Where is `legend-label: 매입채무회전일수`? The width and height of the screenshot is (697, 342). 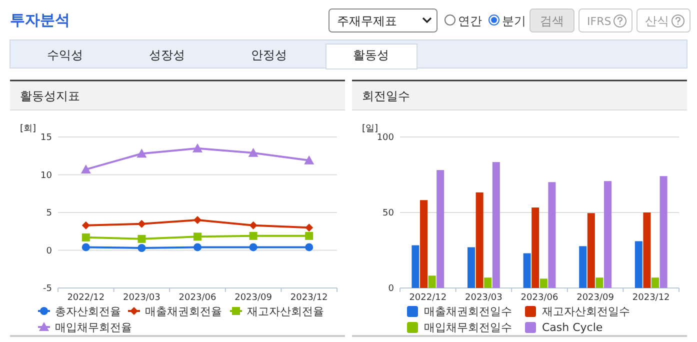
legend-label: 매입채무회전일수 is located at coordinates (468, 327).